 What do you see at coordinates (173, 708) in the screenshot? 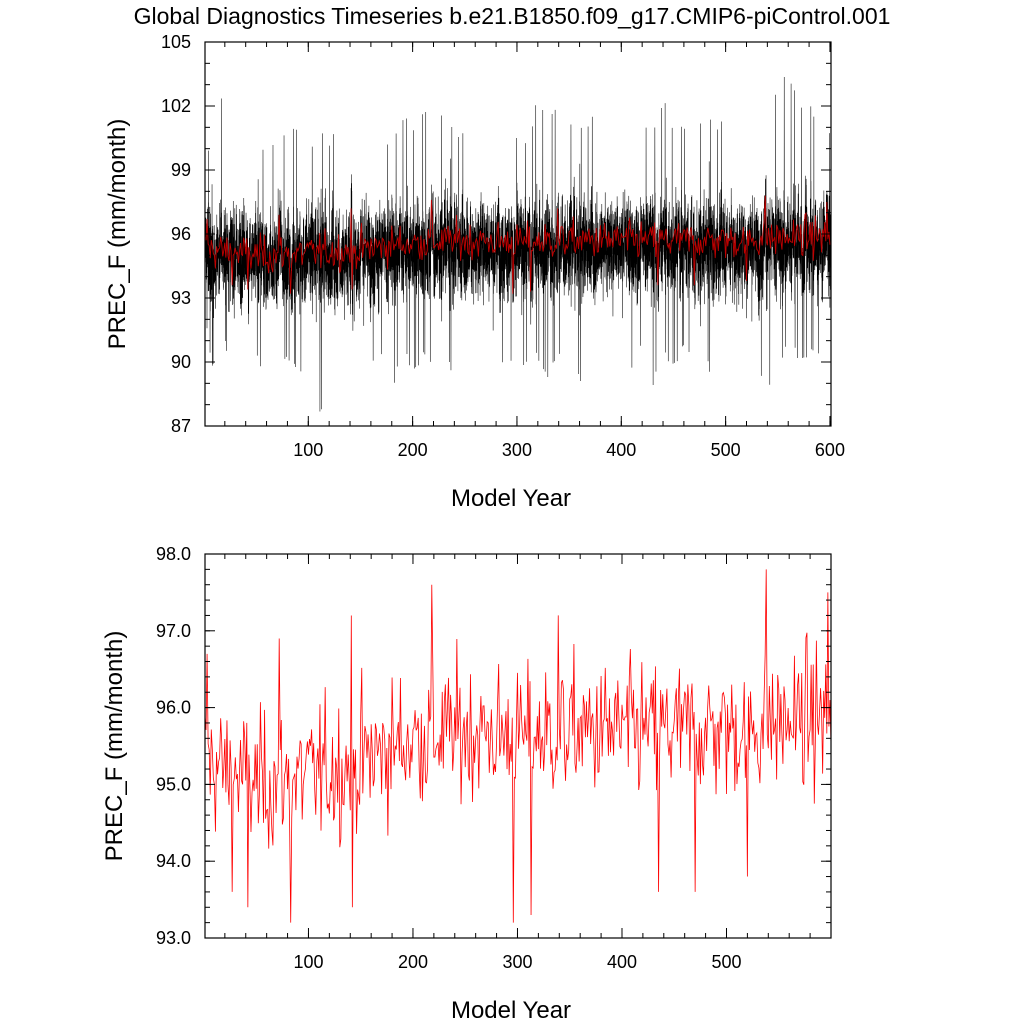
I see `y-tick-label: 96.0` at bounding box center [173, 708].